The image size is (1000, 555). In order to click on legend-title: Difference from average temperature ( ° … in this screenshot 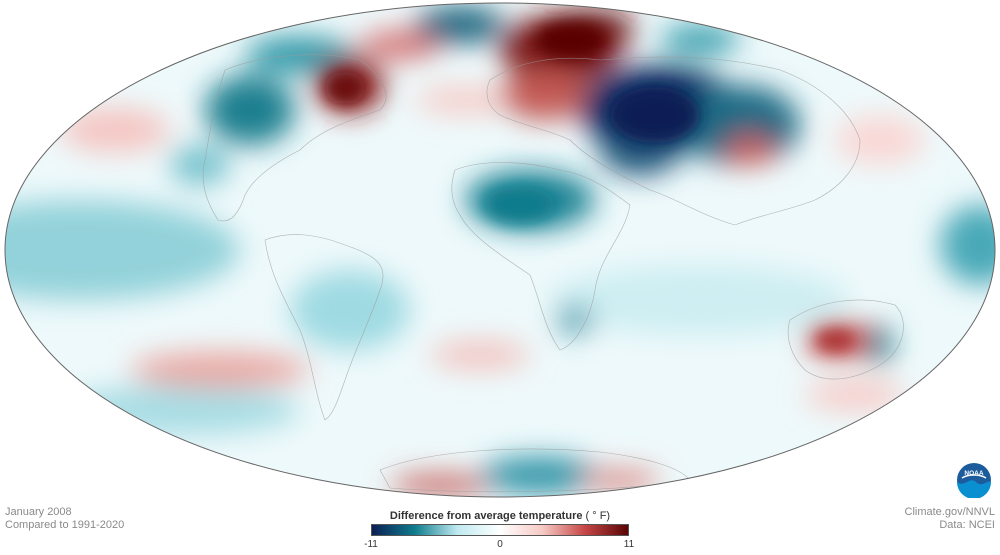, I will do `click(500, 516)`.